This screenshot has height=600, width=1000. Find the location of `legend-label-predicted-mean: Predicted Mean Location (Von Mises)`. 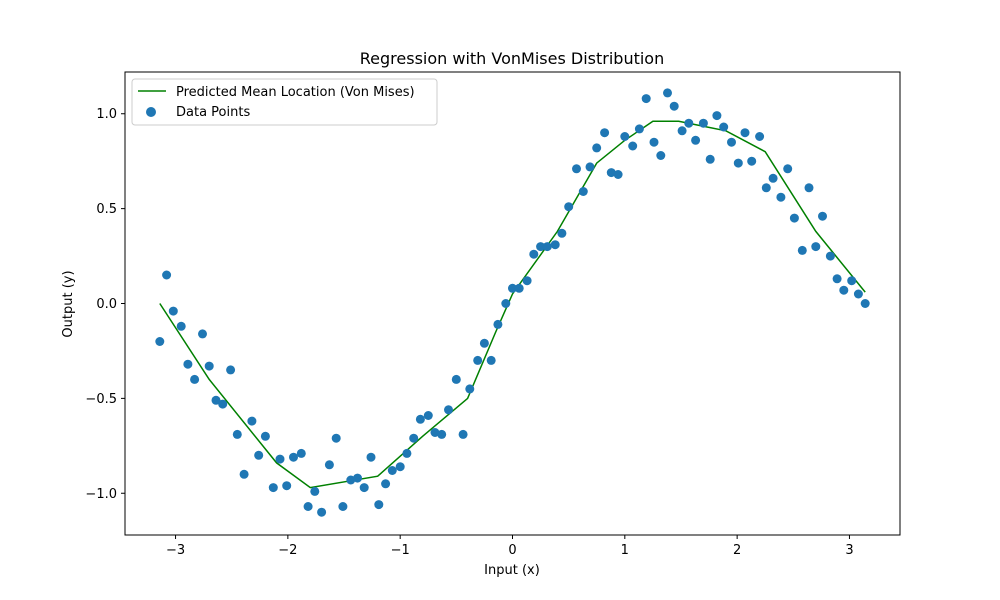

legend-label-predicted-mean: Predicted Mean Location (Von Mises) is located at coordinates (295, 92).